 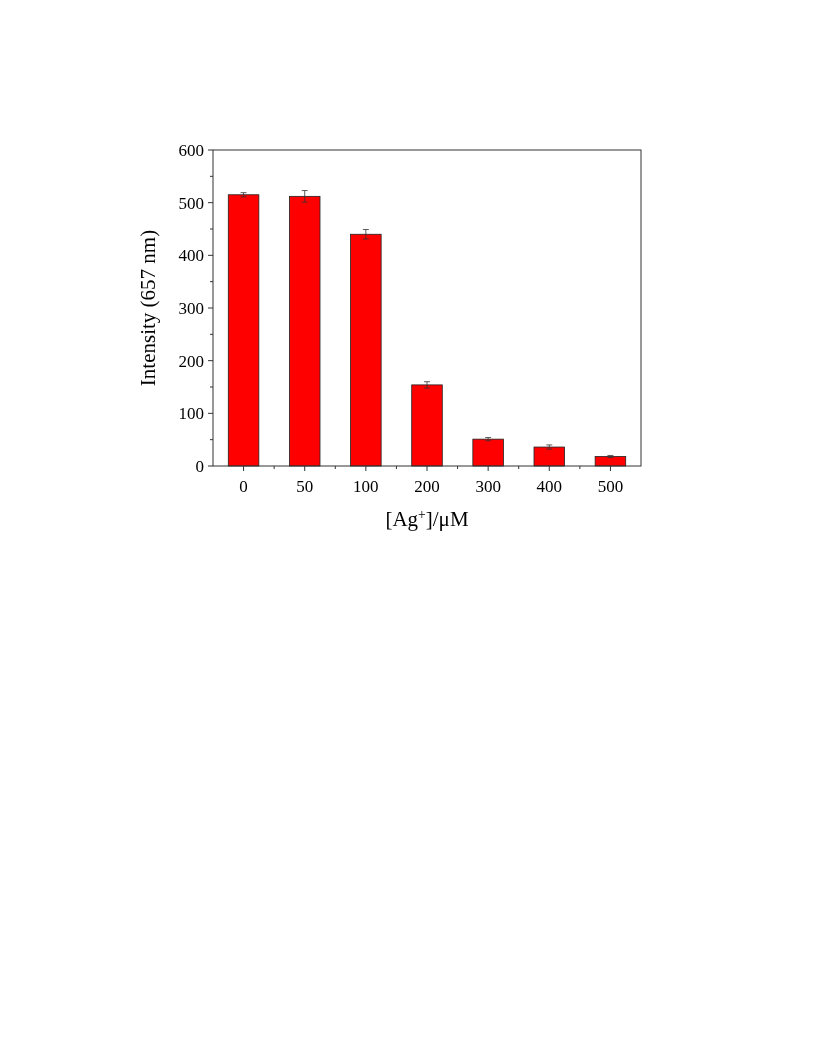 I want to click on y-axis-title: Intensity (657 nm), so click(x=148, y=308).